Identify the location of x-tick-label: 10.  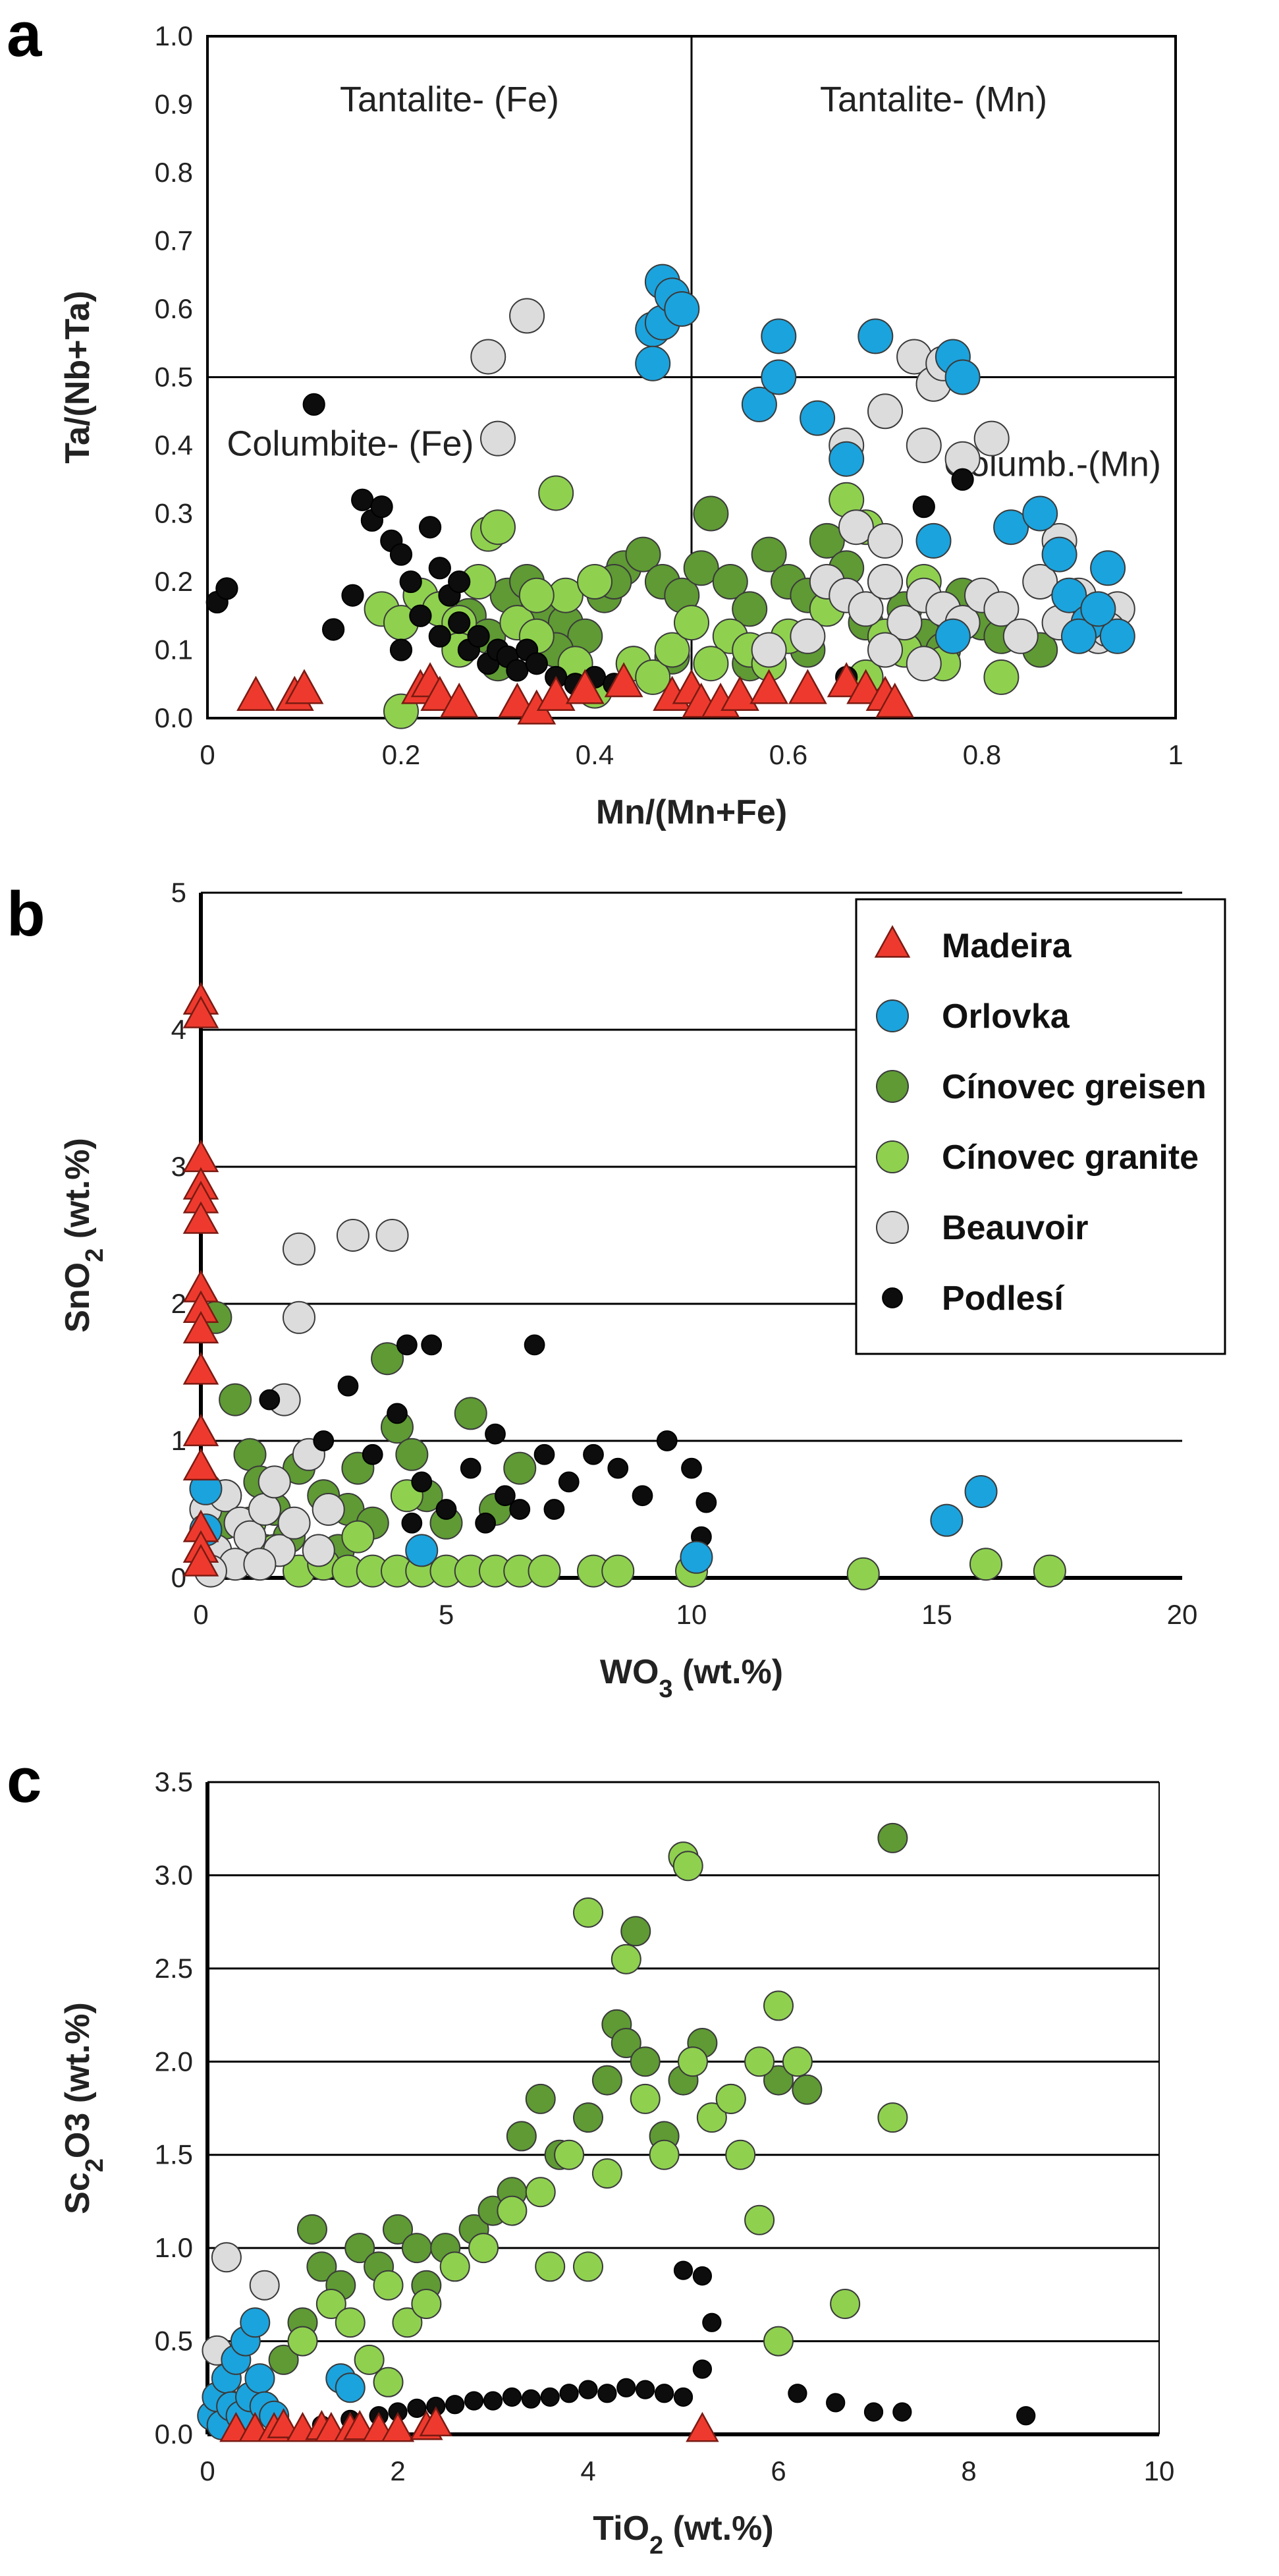
(1159, 2470).